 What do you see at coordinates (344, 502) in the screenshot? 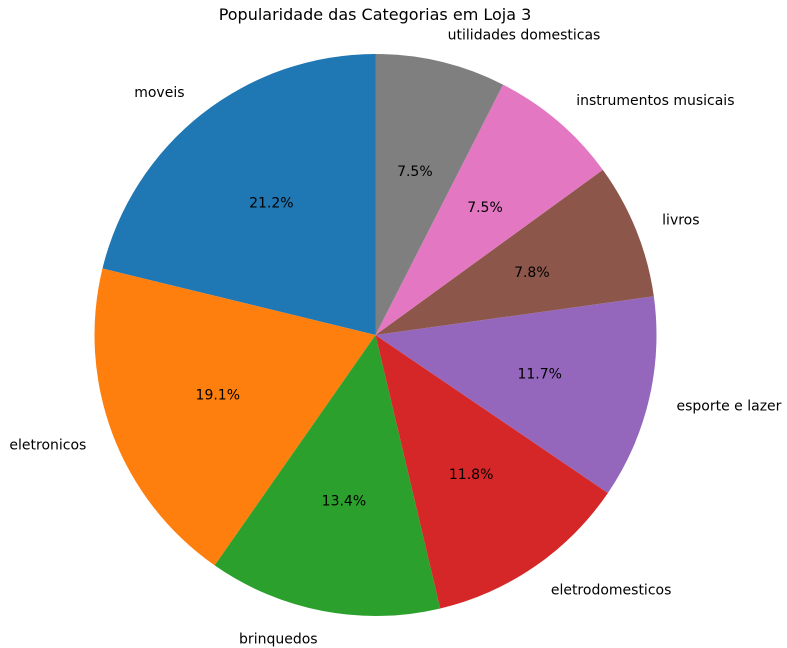
I see `slice-percent-label: 13.4%` at bounding box center [344, 502].